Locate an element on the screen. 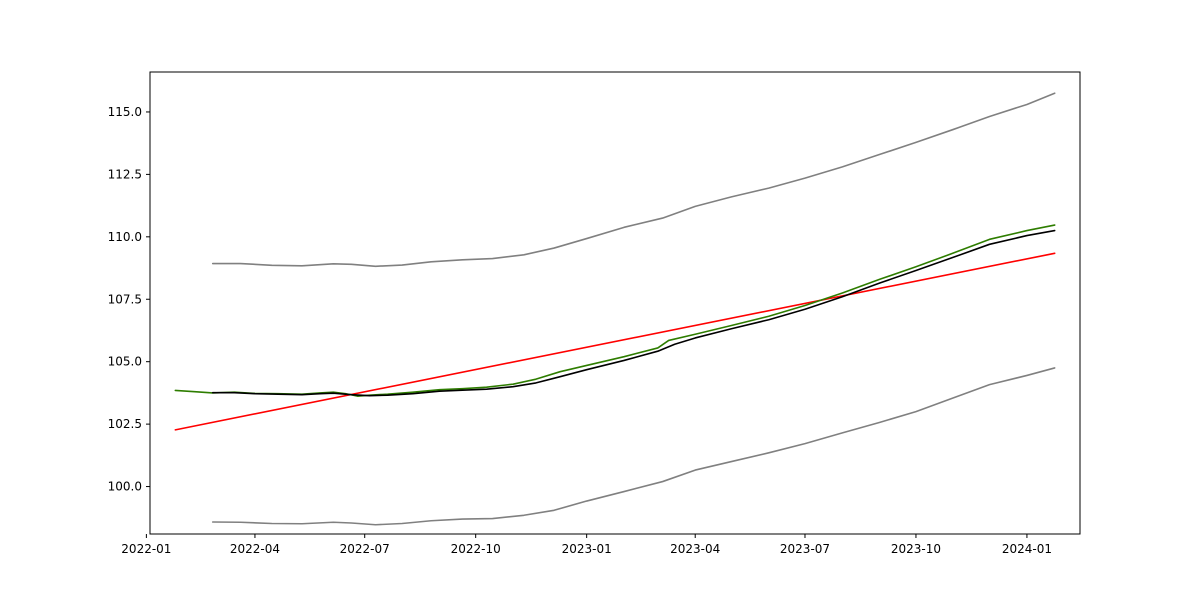 The height and width of the screenshot is (600, 1200). x-tick-label: 2023-07 is located at coordinates (805, 549).